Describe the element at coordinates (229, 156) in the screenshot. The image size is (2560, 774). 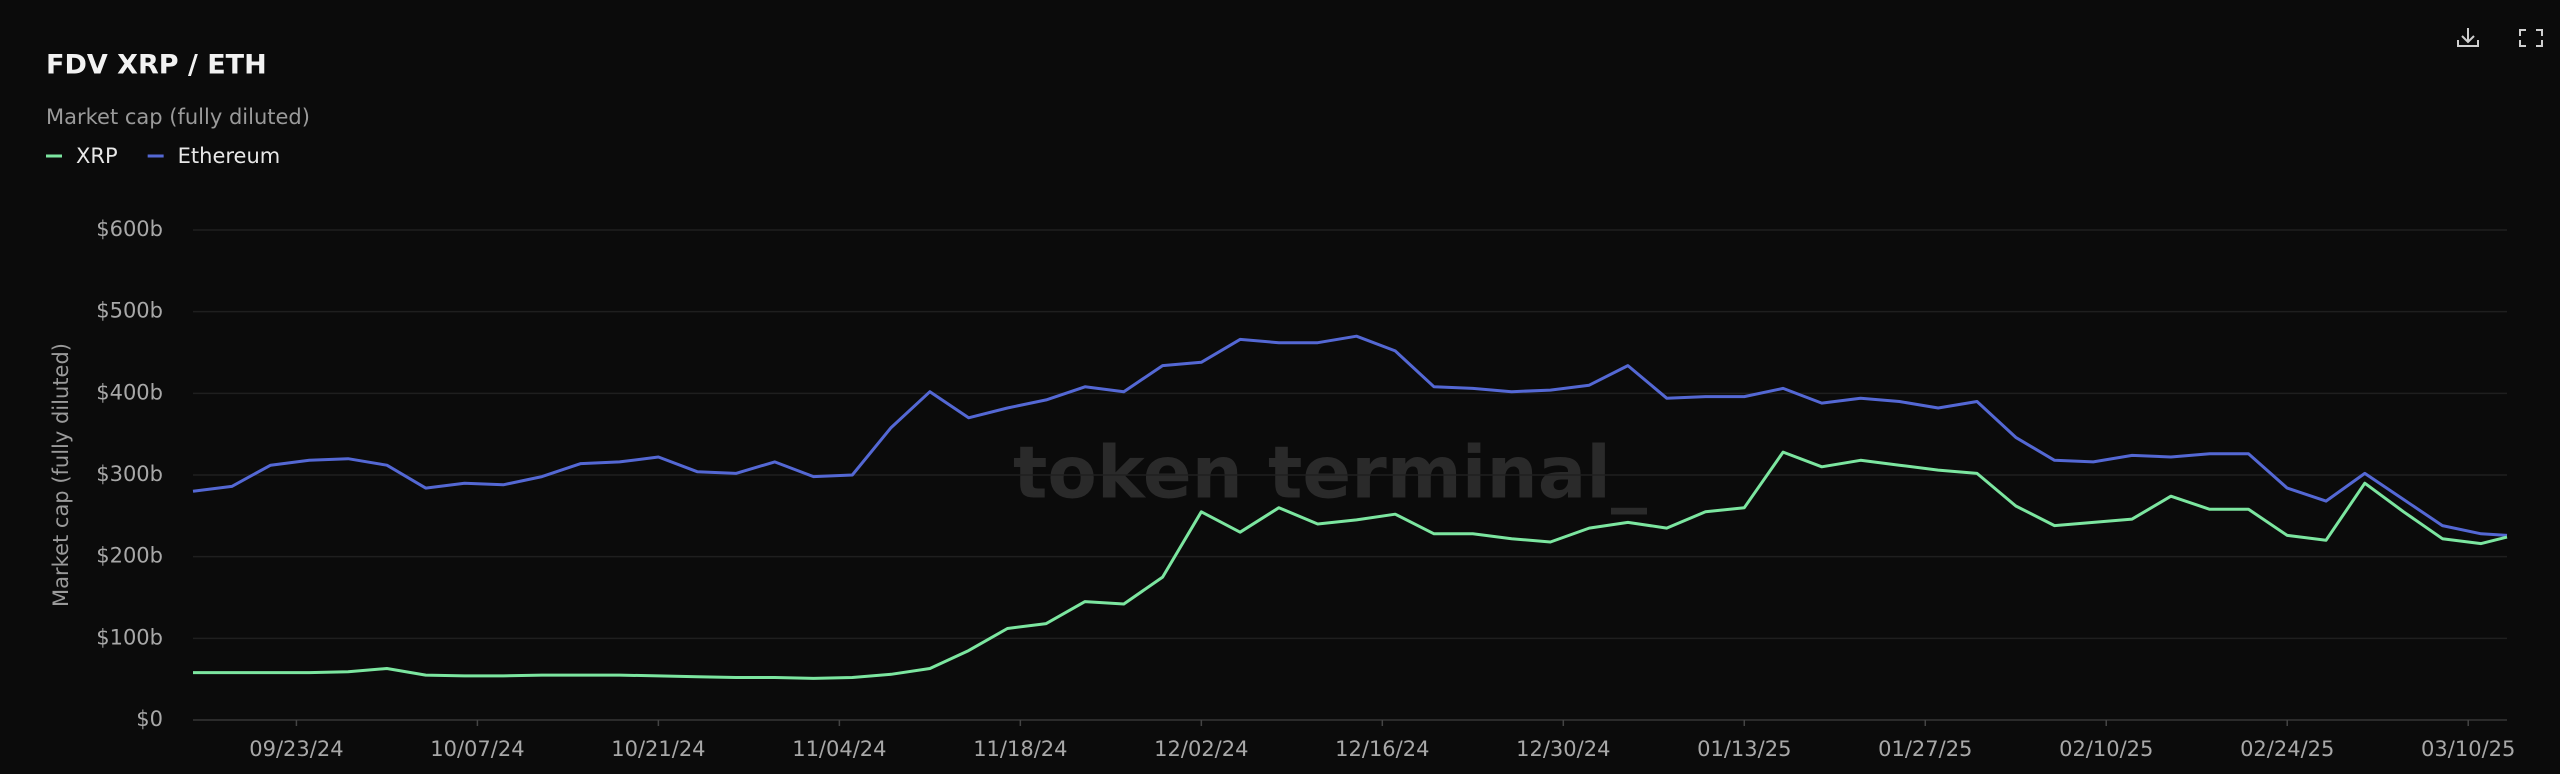
I see `legend-label: Ethereum` at that location.